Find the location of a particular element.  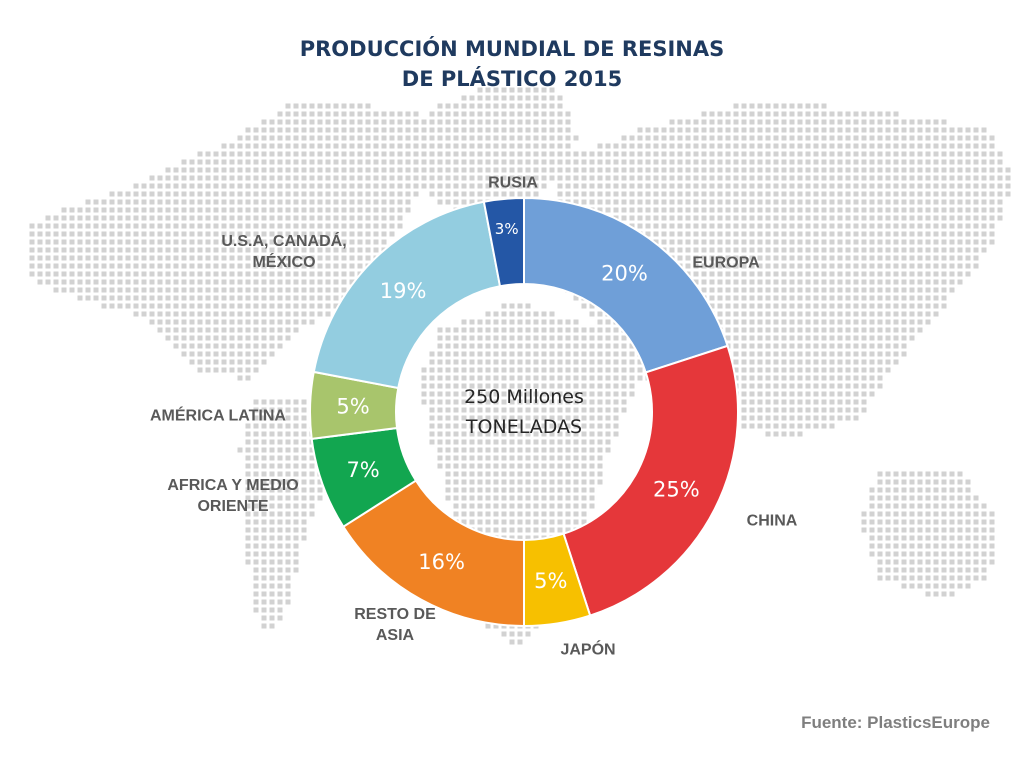

value-label: 25% is located at coordinates (676, 490).